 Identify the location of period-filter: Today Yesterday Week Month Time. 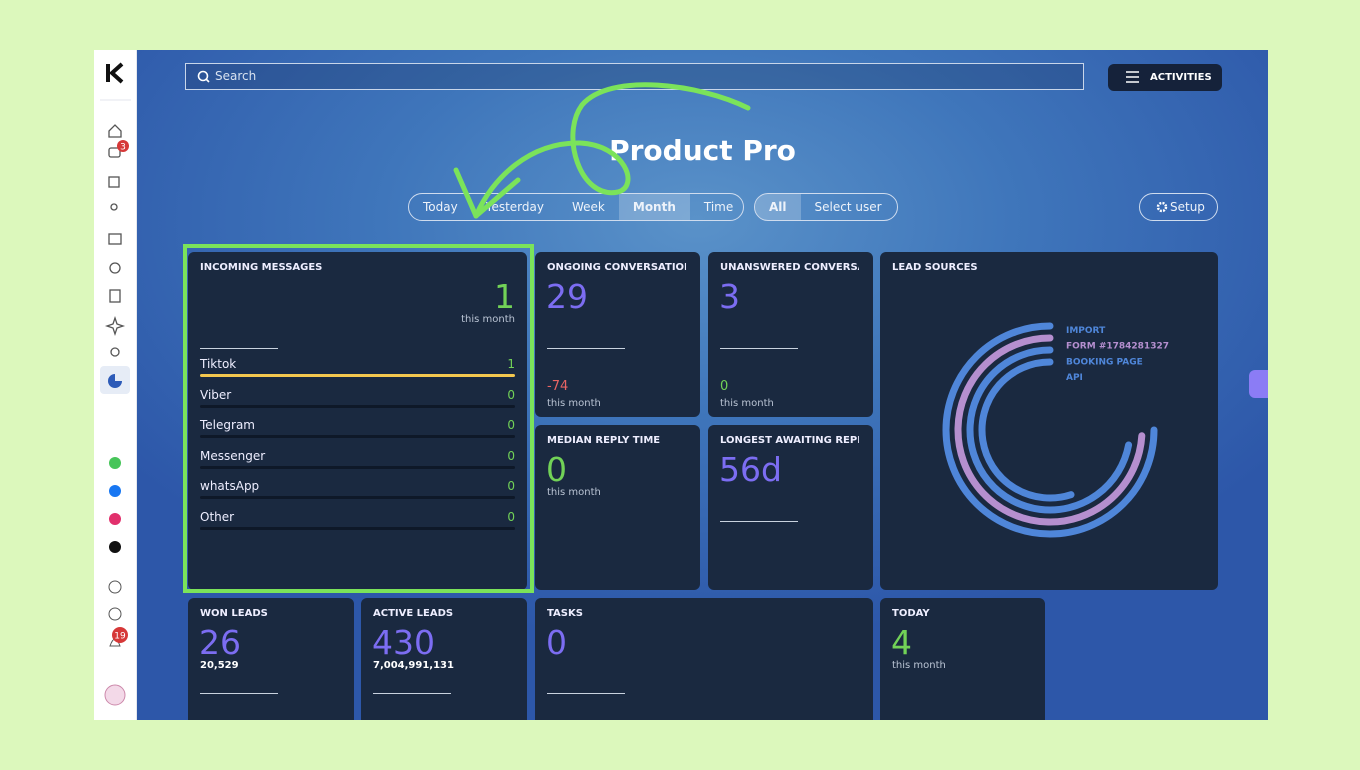
(576, 207).